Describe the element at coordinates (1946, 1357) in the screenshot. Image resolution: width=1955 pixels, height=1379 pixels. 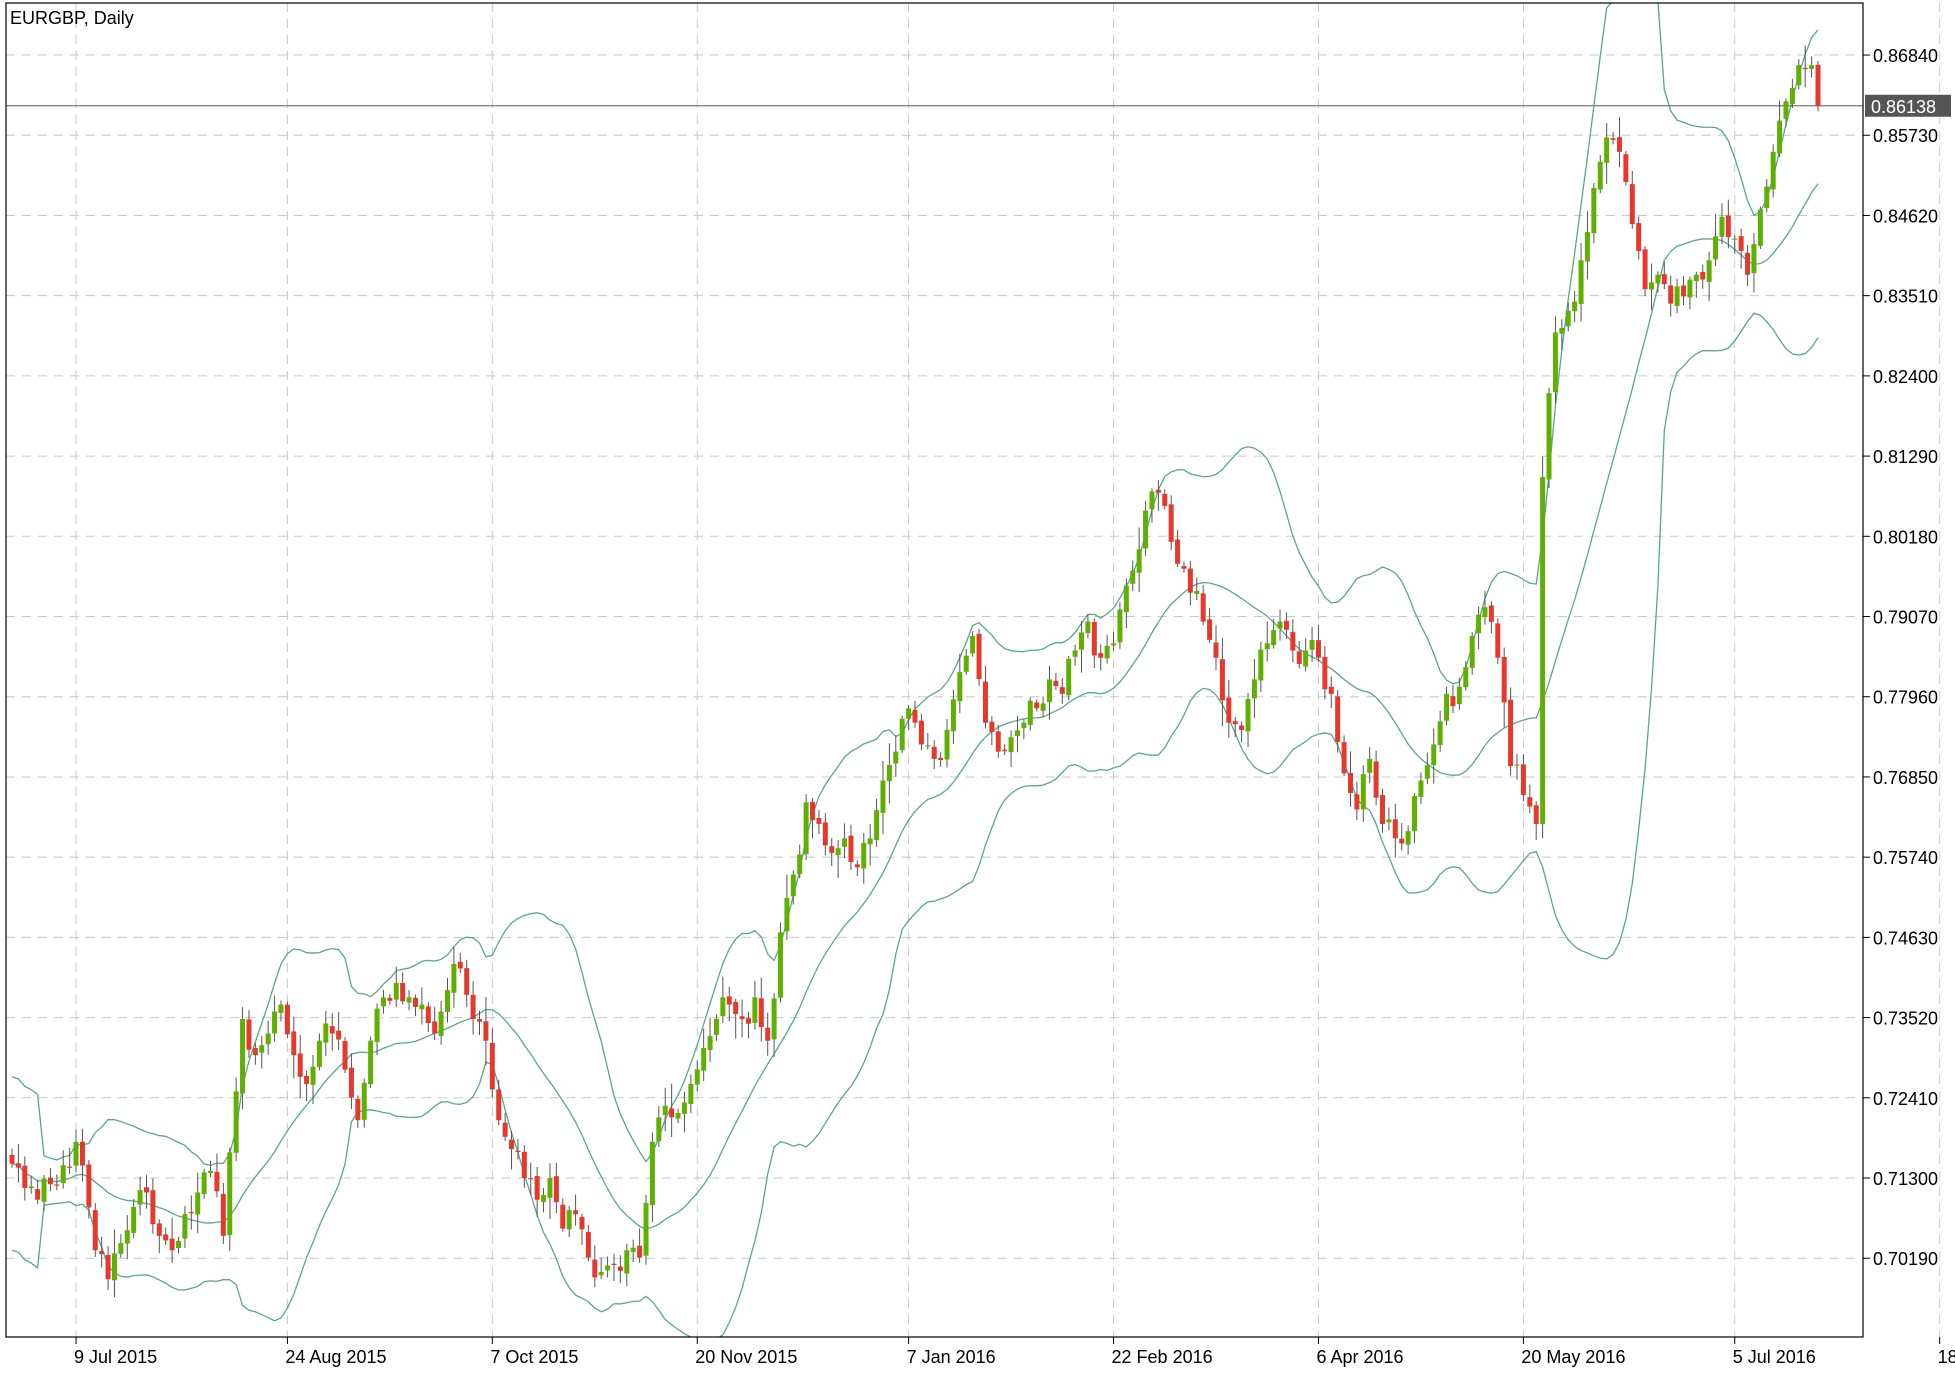
I see `x-tick-label: 18 Aug 2016` at that location.